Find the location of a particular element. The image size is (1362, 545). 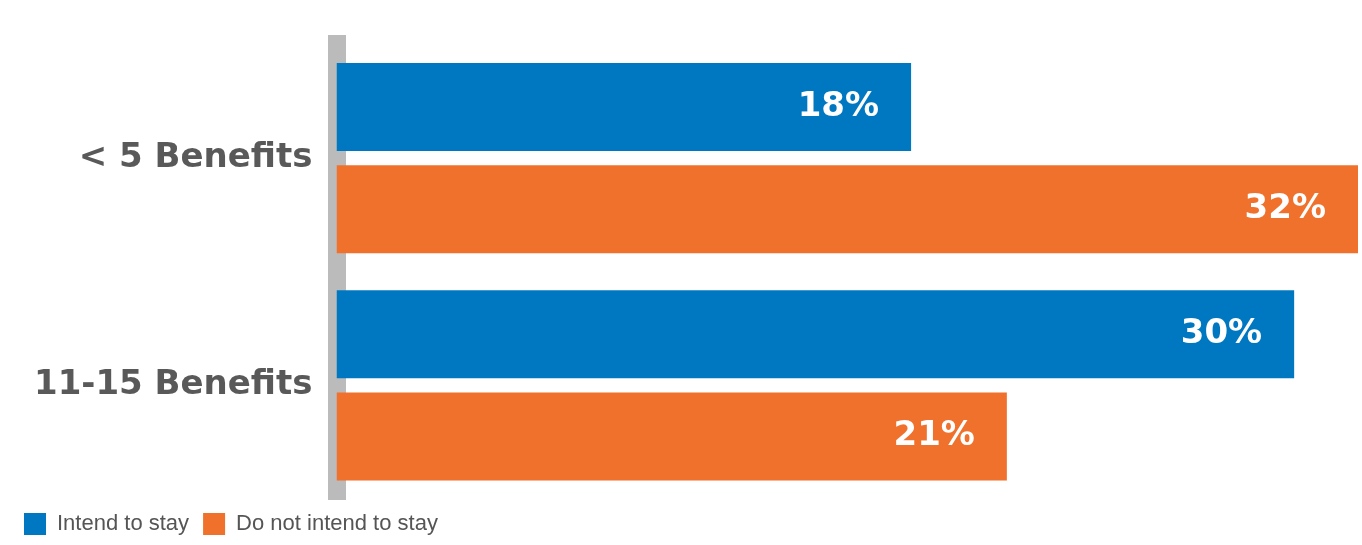

data-label: 18% is located at coordinates (838, 103).